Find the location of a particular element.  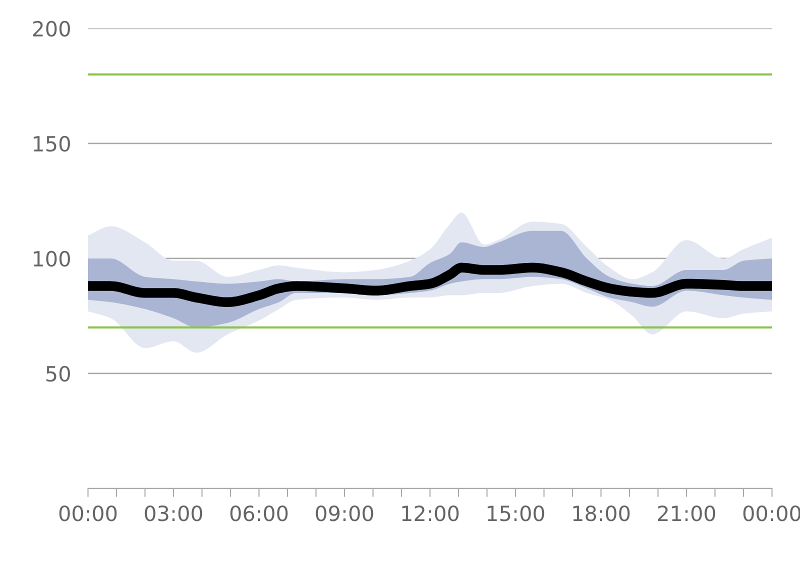

x-tick-label: 00:00 is located at coordinates (88, 514).